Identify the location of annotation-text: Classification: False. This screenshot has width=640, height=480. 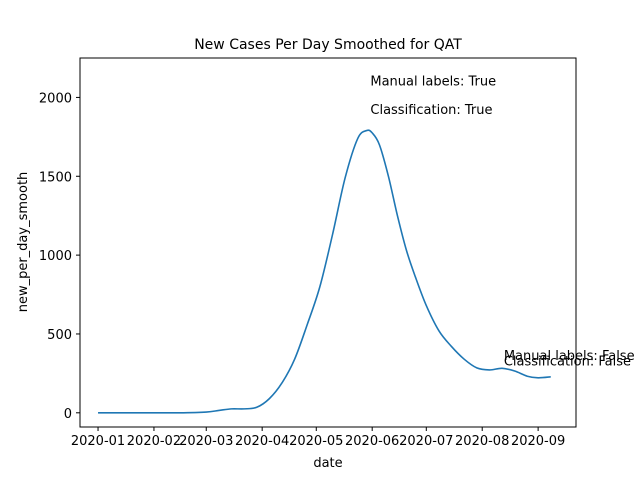
(567, 362).